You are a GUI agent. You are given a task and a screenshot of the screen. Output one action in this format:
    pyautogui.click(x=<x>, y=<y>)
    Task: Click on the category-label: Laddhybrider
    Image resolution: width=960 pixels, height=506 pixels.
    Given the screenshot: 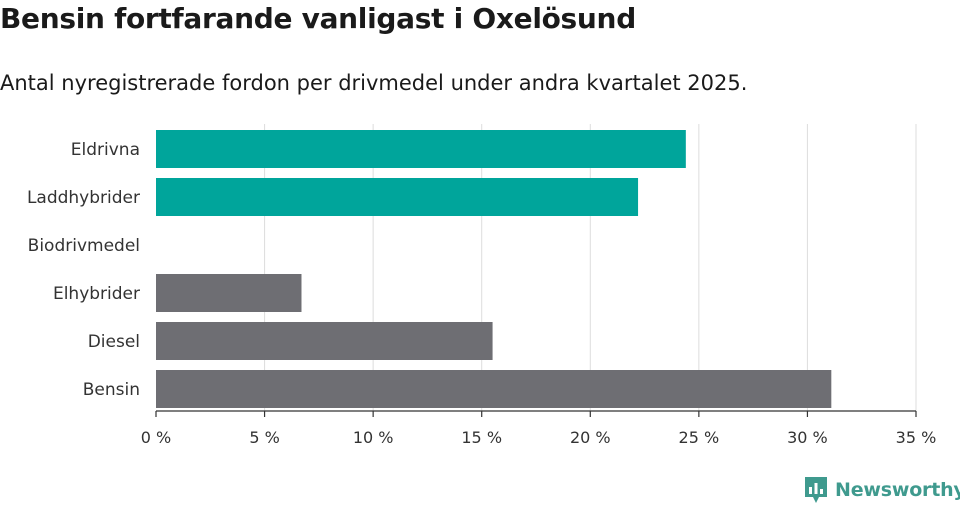 What is the action you would take?
    pyautogui.click(x=83, y=198)
    